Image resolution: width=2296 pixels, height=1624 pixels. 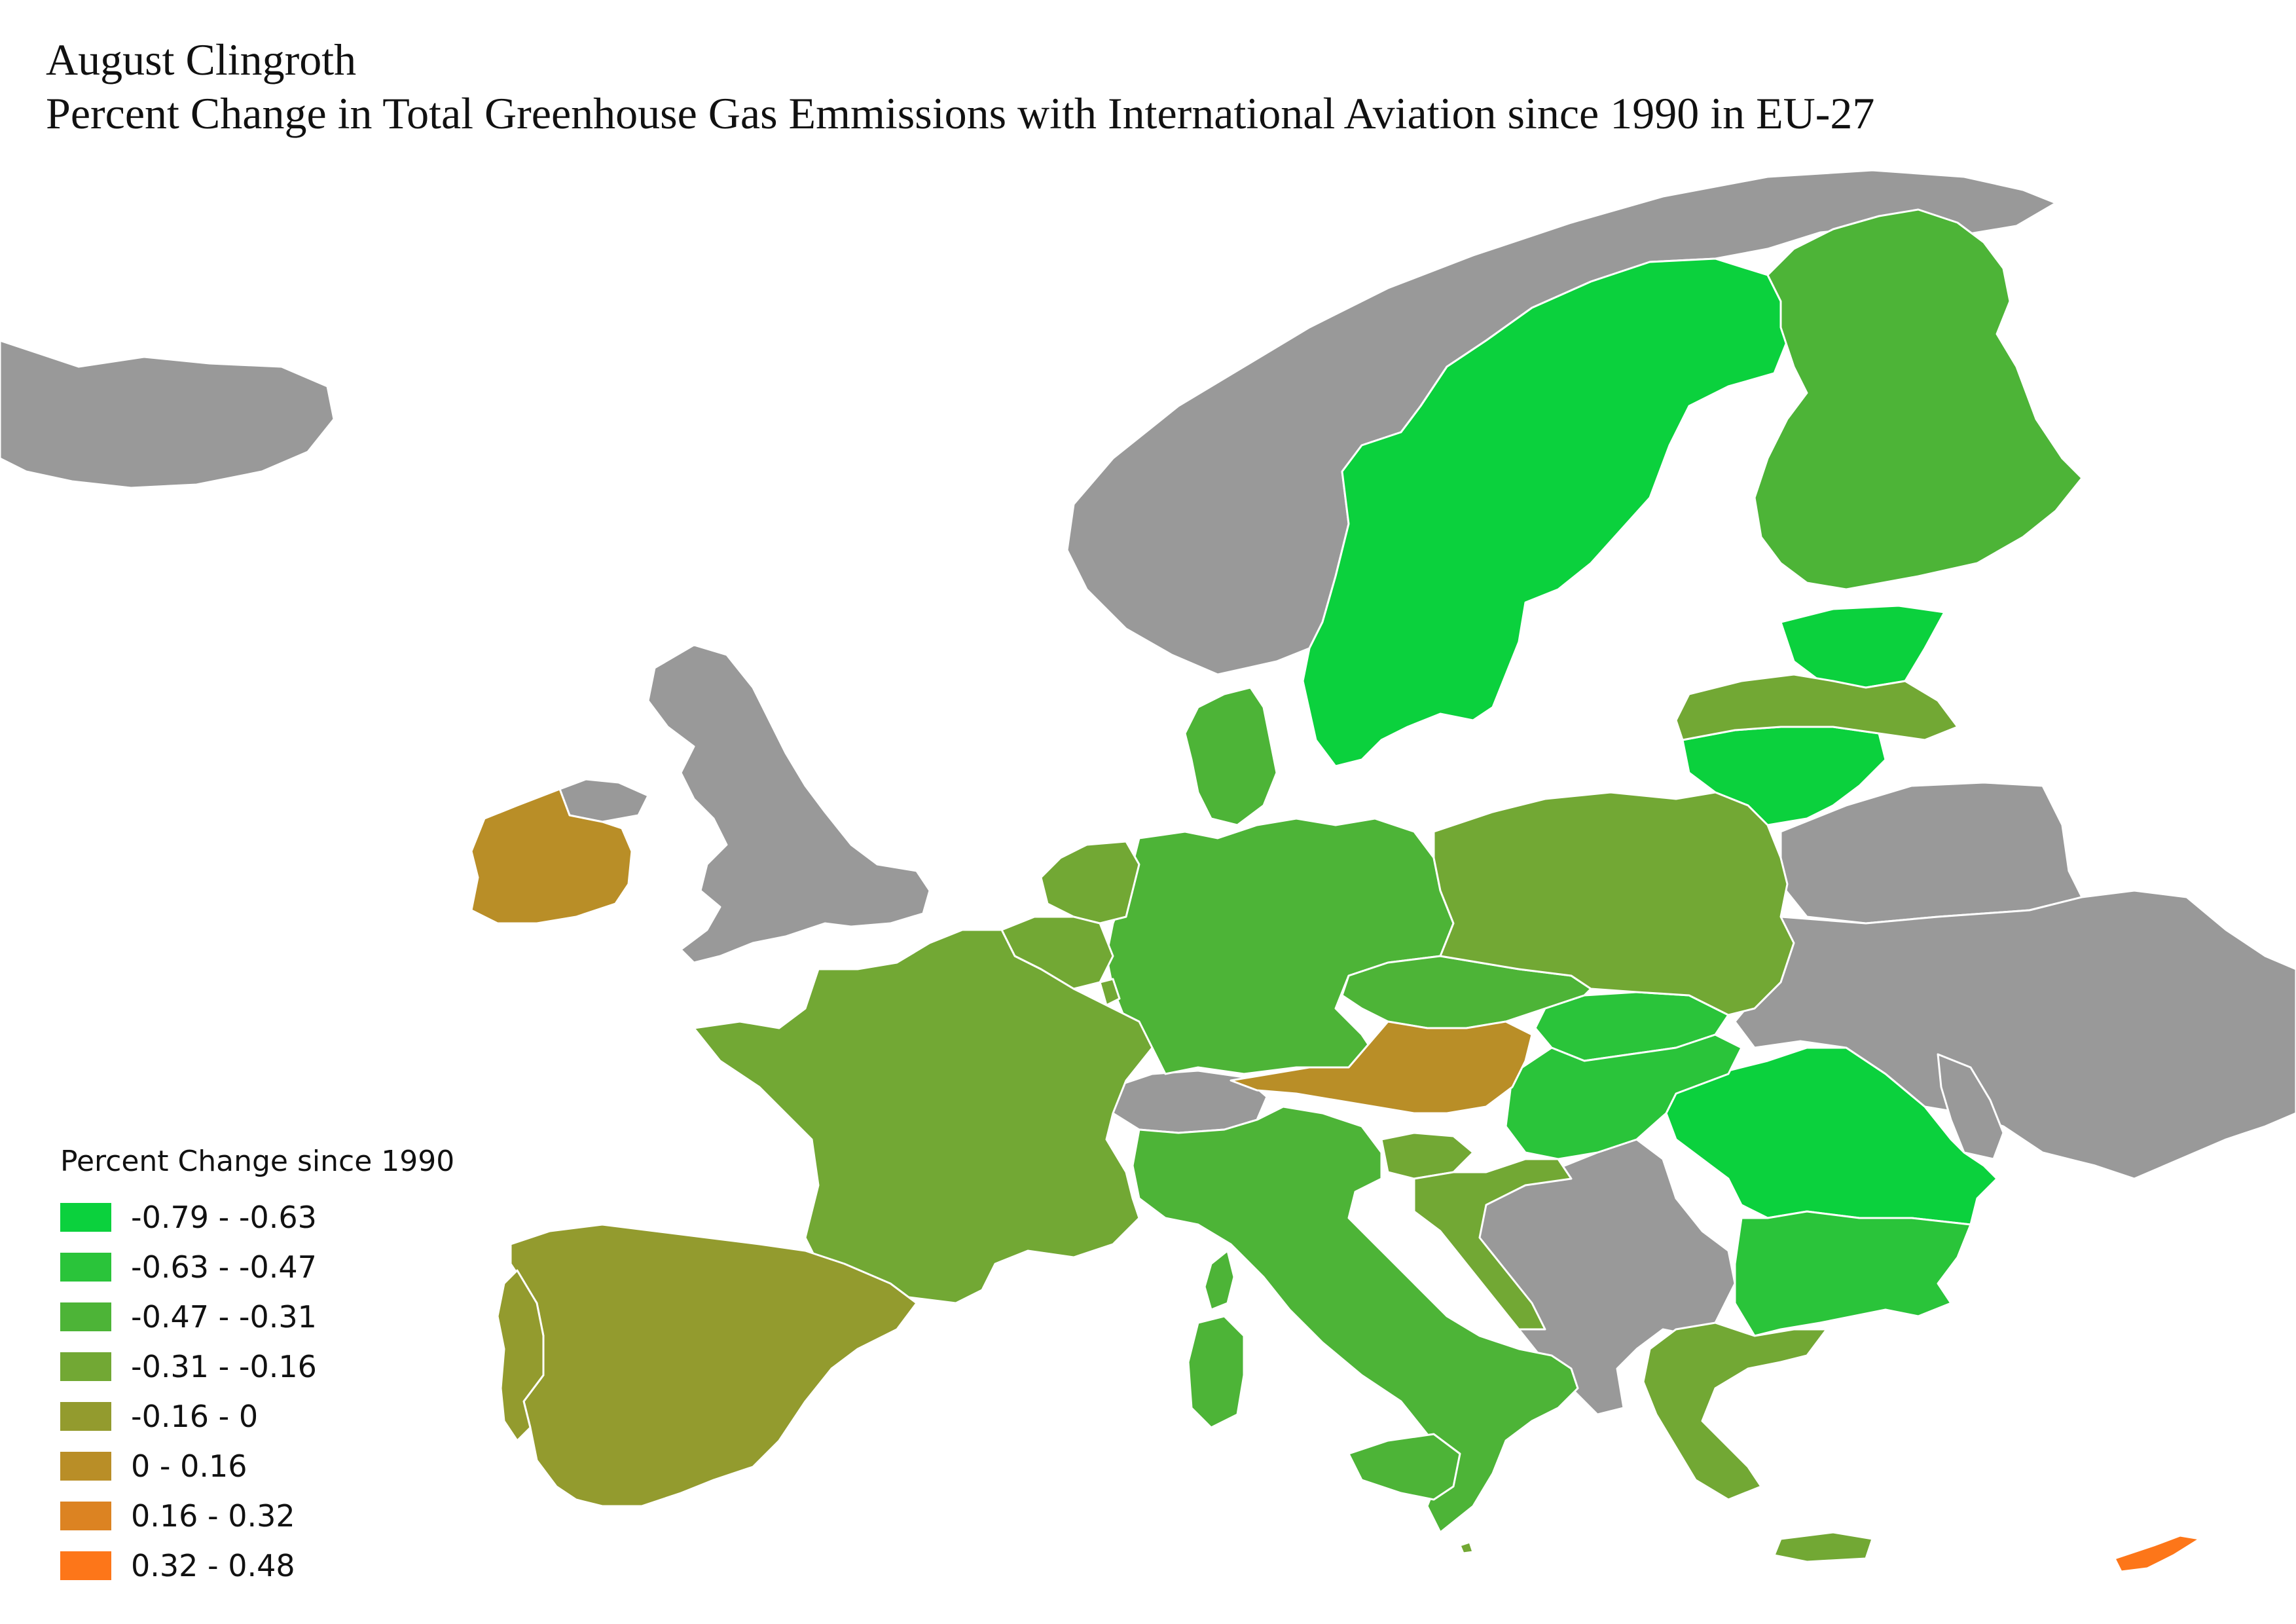 I want to click on country-austria, so click(x=1381, y=1067).